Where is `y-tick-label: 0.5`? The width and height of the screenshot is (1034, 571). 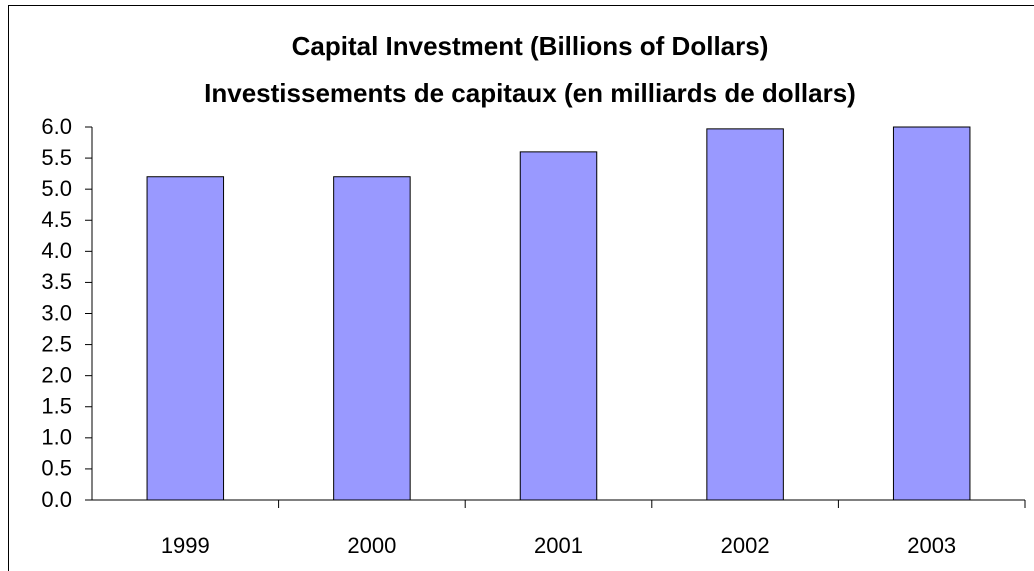 y-tick-label: 0.5 is located at coordinates (56, 468).